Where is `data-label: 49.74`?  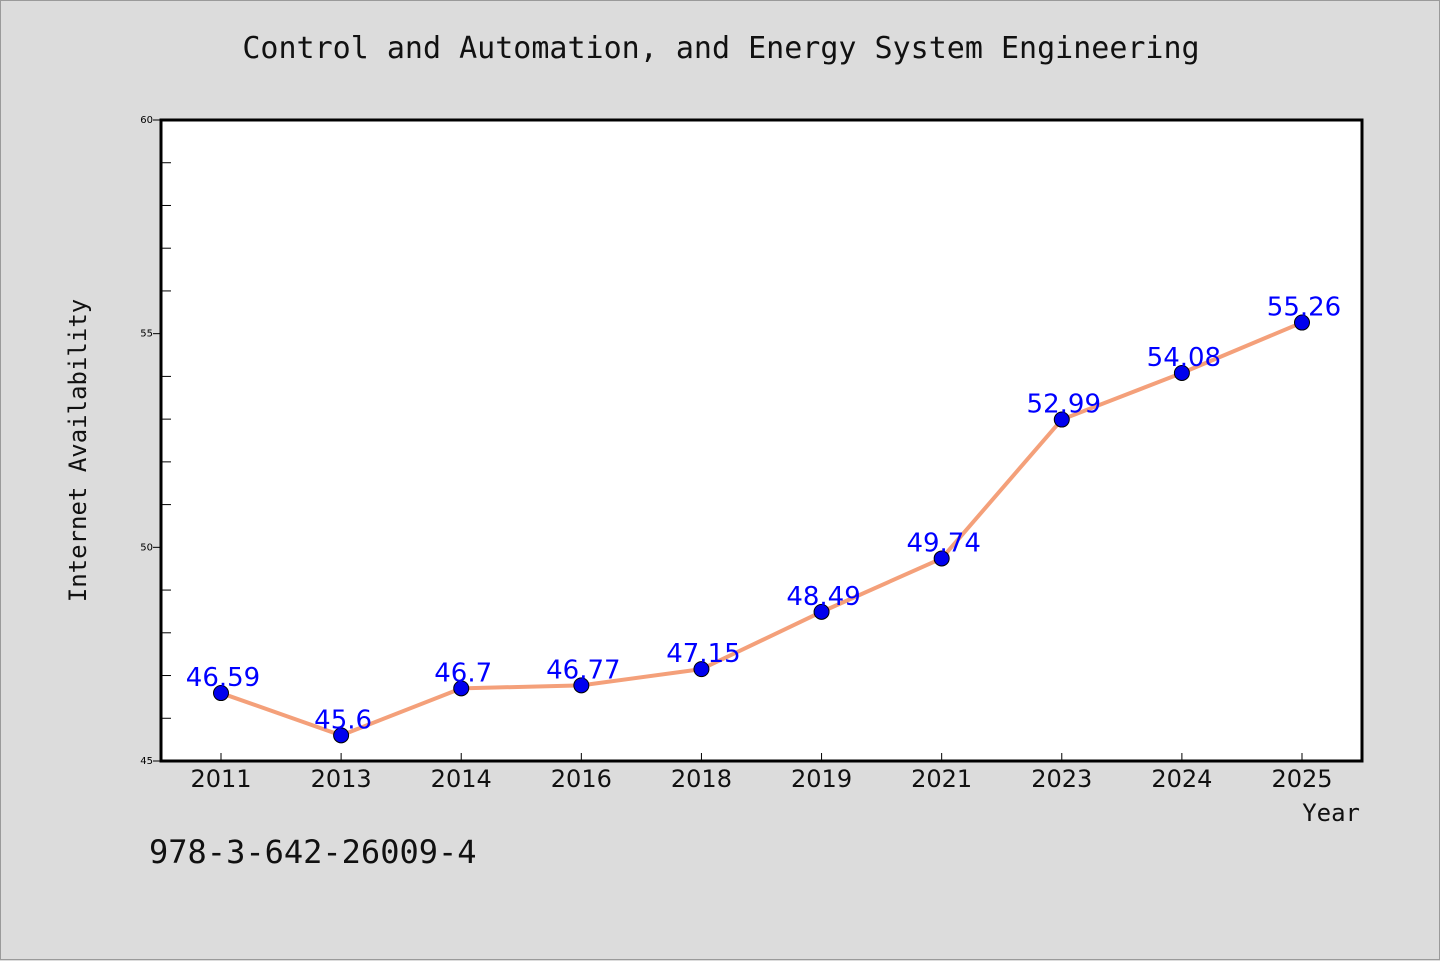 data-label: 49.74 is located at coordinates (943, 543).